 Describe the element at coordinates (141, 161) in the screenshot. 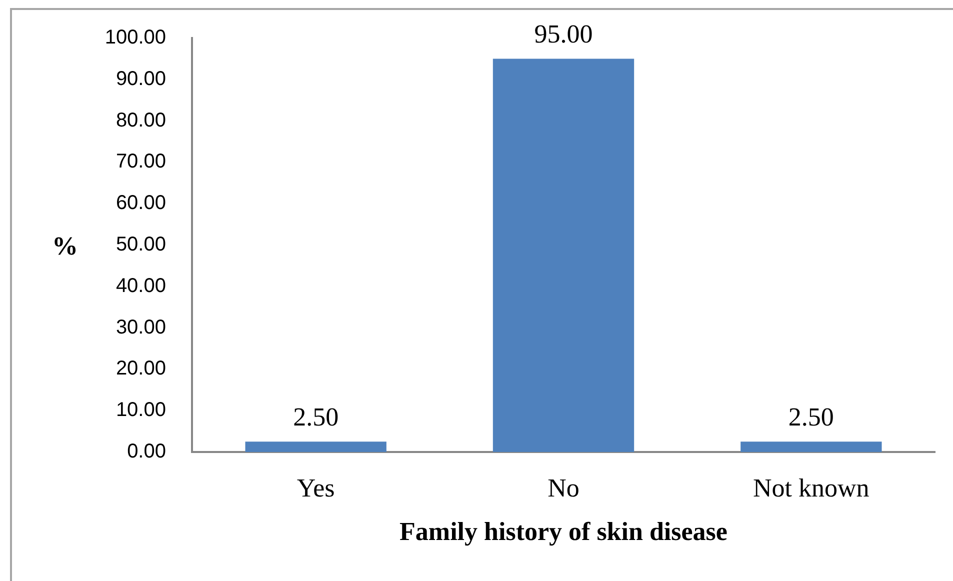

I see `y-tick-label: 70.00` at that location.